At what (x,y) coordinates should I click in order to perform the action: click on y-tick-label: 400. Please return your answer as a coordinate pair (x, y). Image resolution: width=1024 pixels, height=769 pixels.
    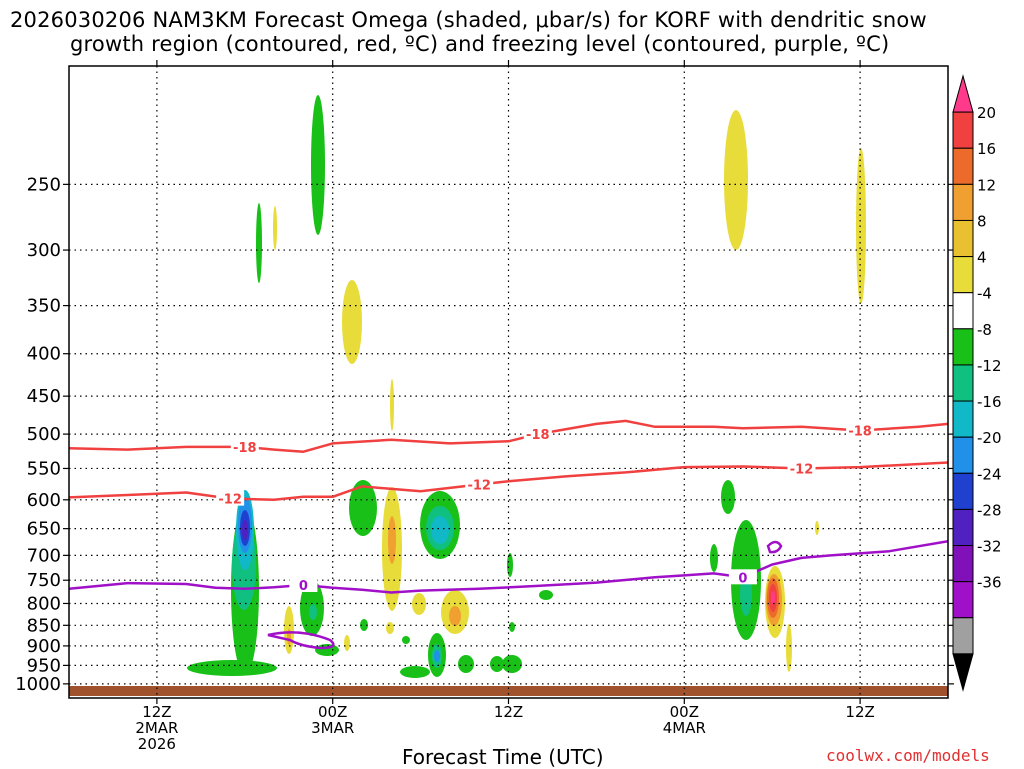
    Looking at the image, I should click on (44, 354).